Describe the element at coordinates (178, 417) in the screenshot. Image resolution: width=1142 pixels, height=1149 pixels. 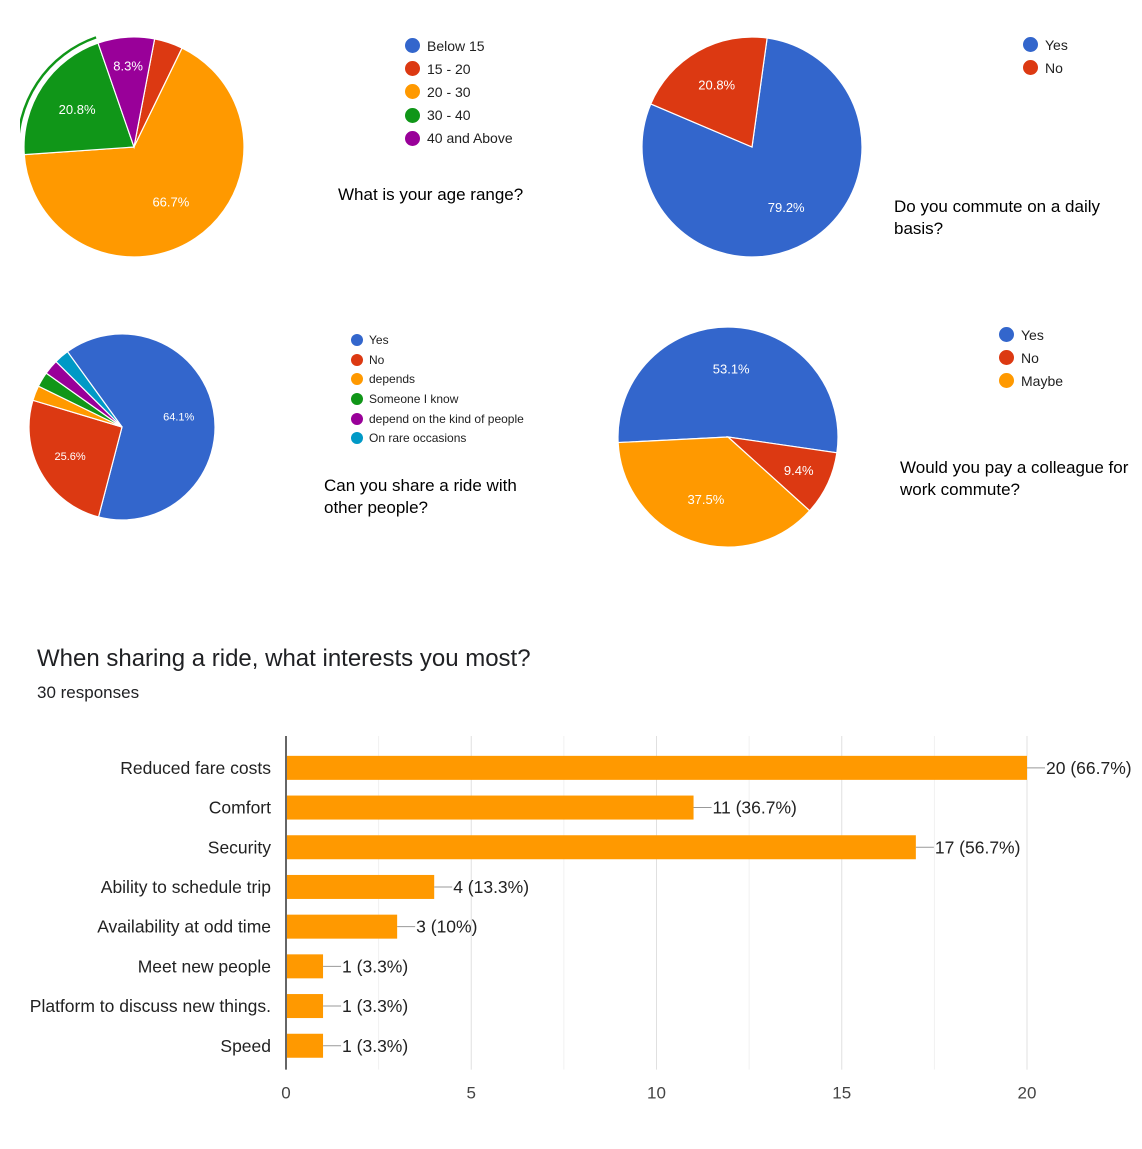
I see `pie-slice-label: 64.1%` at that location.